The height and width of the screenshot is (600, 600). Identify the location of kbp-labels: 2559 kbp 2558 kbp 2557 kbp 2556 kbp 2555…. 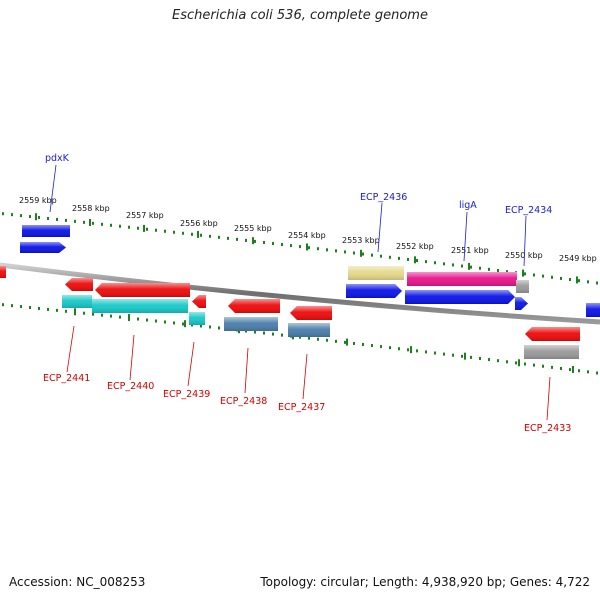
(308, 229).